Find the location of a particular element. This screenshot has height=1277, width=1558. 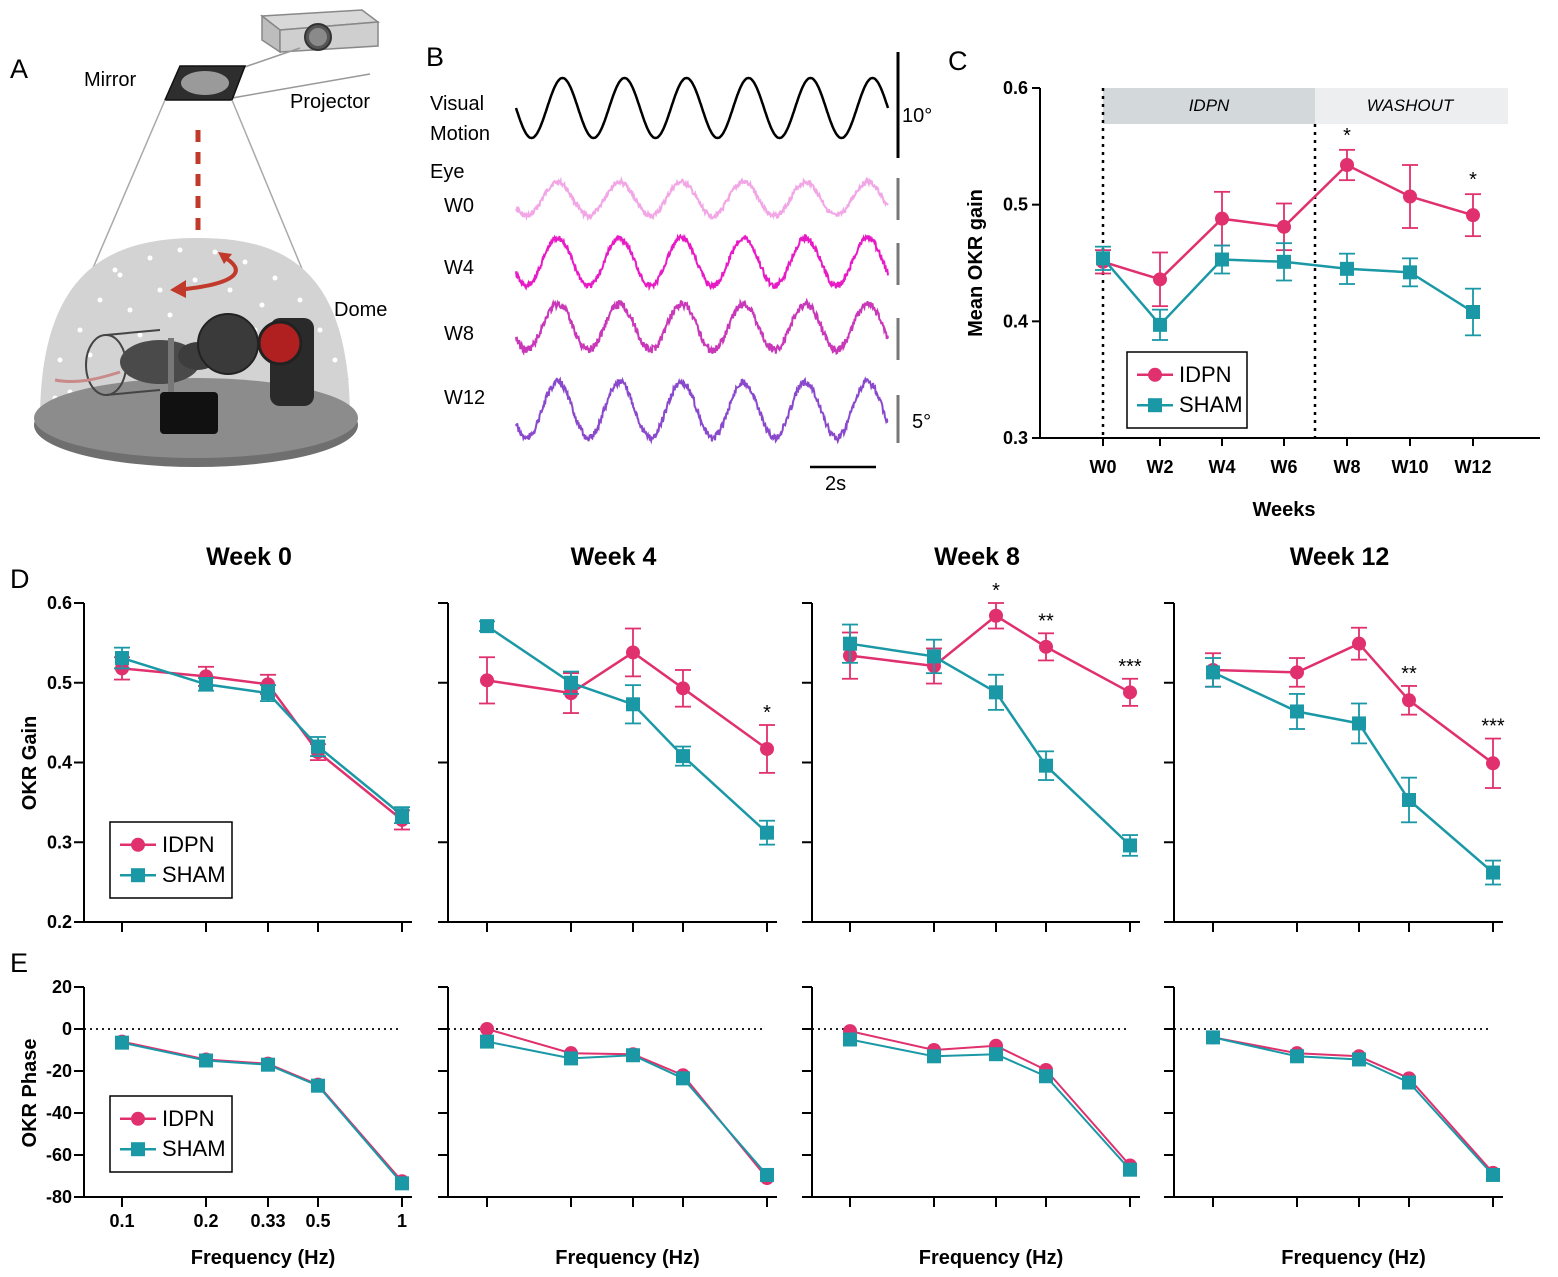

band-label-washout: WASHOUT is located at coordinates (1411, 105).